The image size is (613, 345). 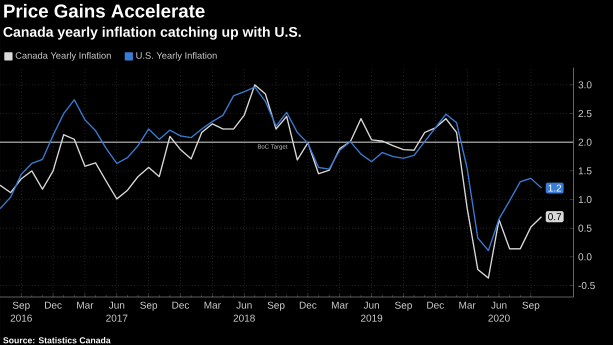 What do you see at coordinates (585, 228) in the screenshot?
I see `y-tick-label: 0.5` at bounding box center [585, 228].